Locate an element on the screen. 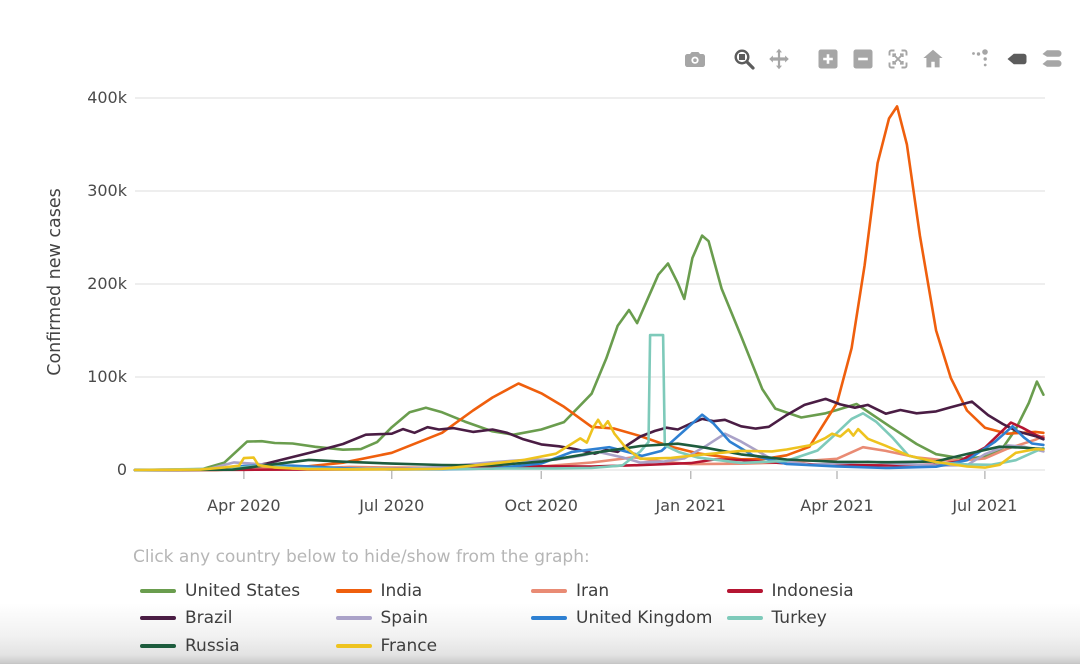  y-tick-label: 200k is located at coordinates (107, 283).